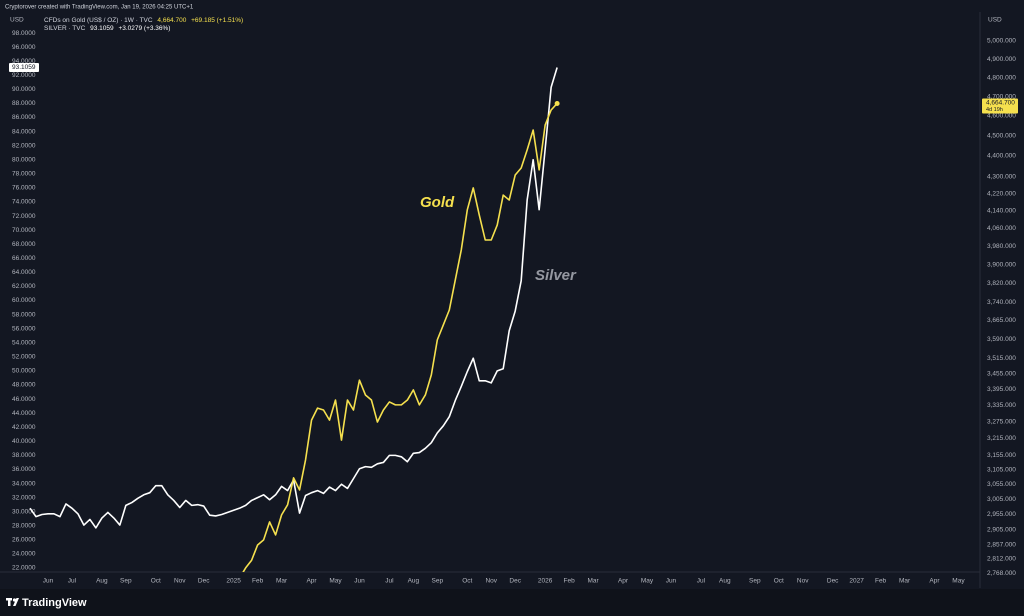 The width and height of the screenshot is (1024, 616). I want to click on y2-tick-label: 3,215.000, so click(1001, 438).